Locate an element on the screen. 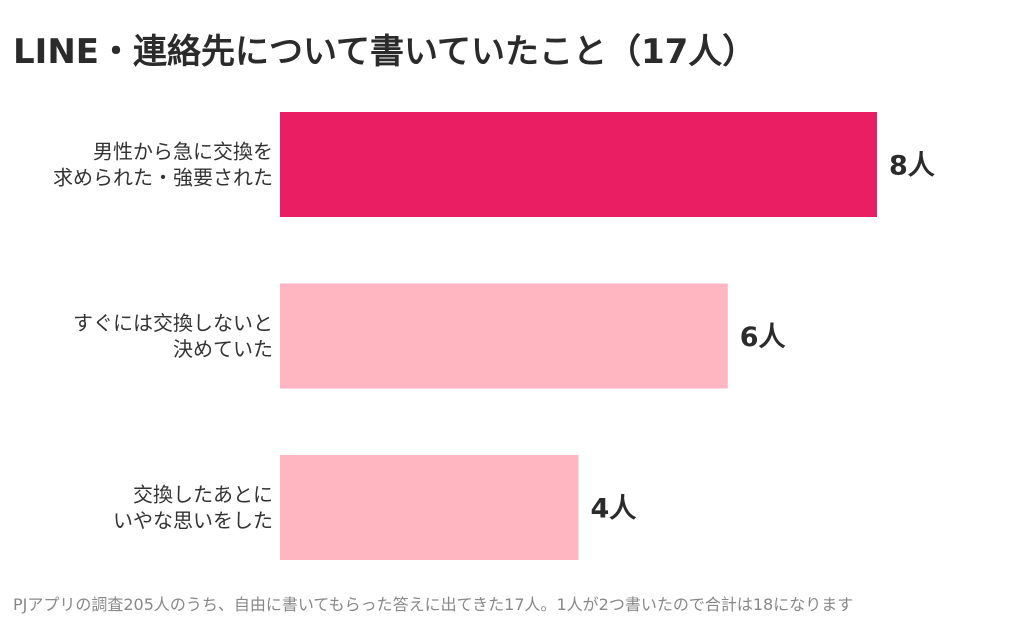 Image resolution: width=1024 pixels, height=620 pixels. category-label-2-line-2: 決めていた is located at coordinates (223, 349).